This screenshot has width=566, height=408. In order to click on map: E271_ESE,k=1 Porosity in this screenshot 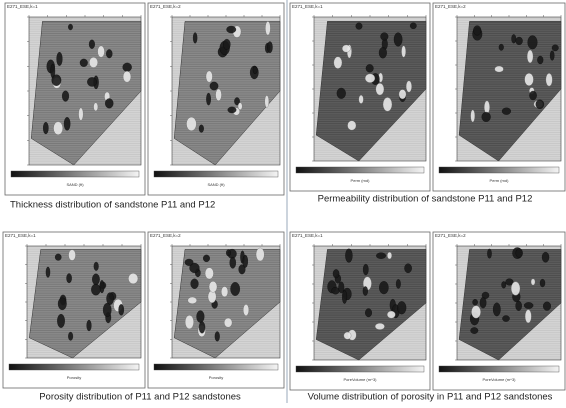, I will do `click(74, 310)`.